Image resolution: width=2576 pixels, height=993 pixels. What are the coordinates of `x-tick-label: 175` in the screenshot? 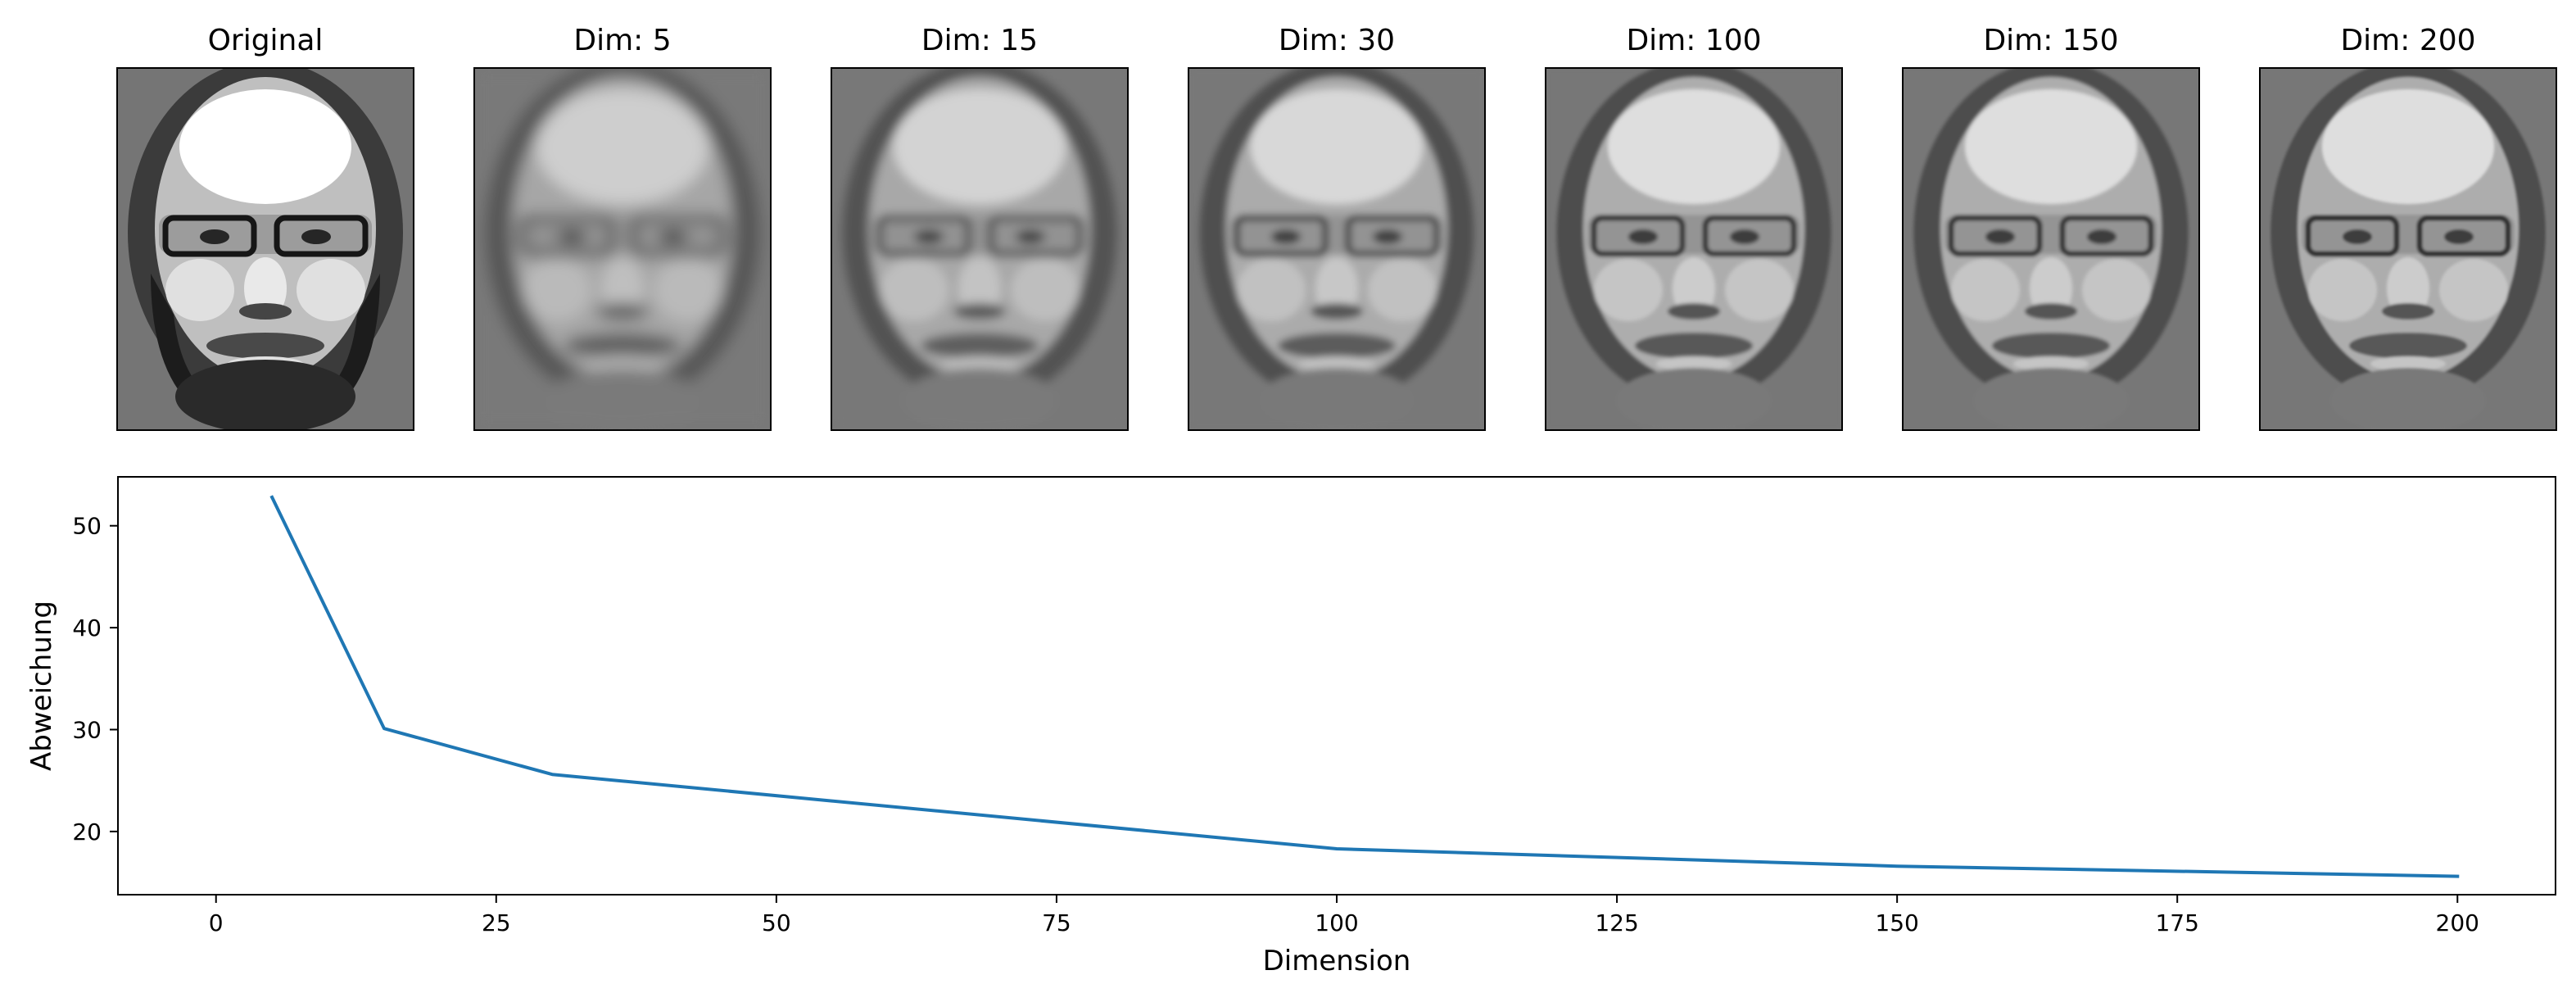 It's located at (2176, 922).